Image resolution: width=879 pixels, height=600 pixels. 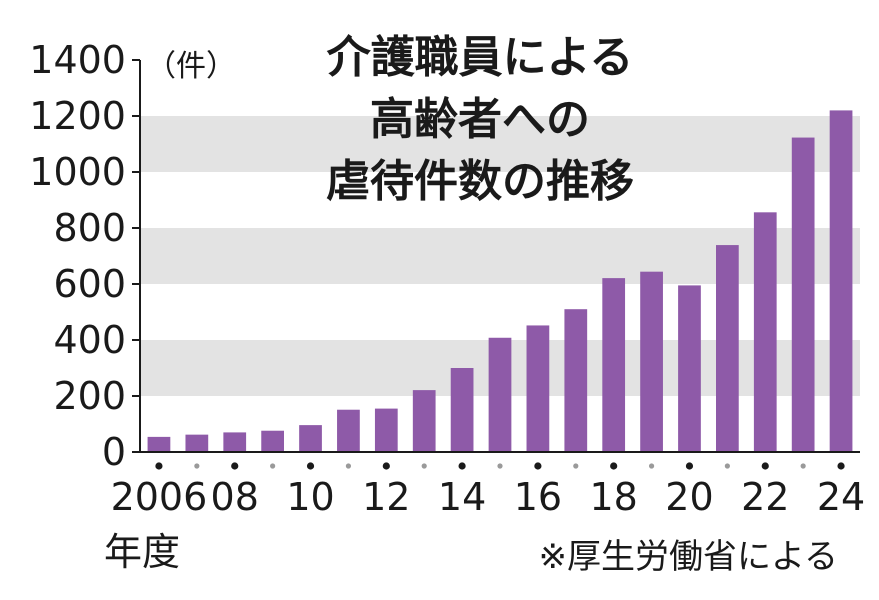 What do you see at coordinates (235, 497) in the screenshot?
I see `x-tick-label: 08` at bounding box center [235, 497].